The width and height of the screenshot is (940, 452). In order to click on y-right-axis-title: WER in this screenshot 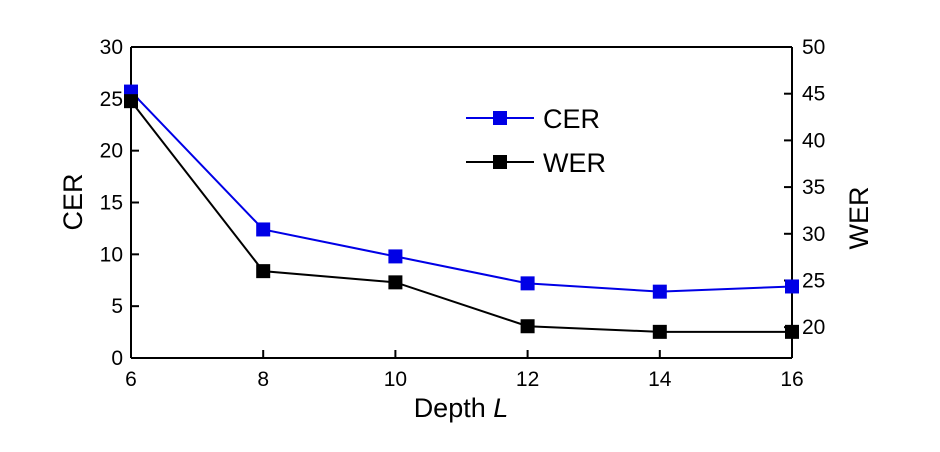, I will do `click(859, 218)`.